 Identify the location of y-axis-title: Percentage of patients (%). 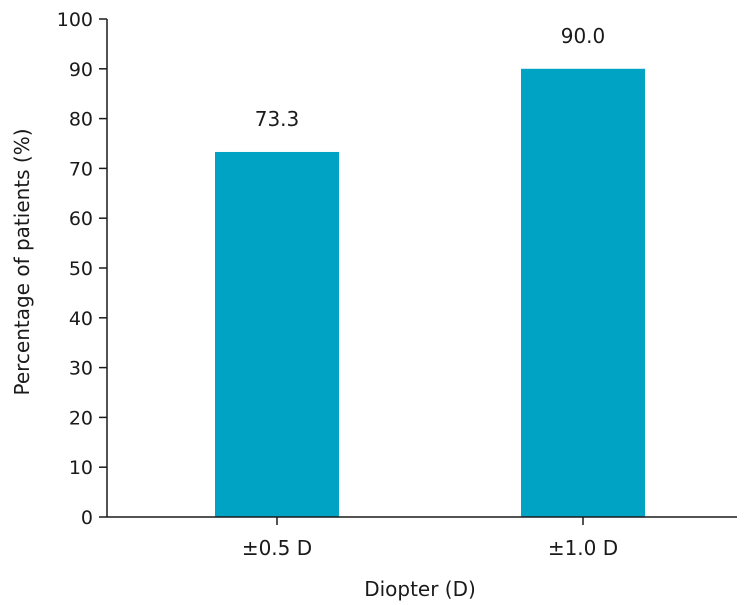
(22, 261).